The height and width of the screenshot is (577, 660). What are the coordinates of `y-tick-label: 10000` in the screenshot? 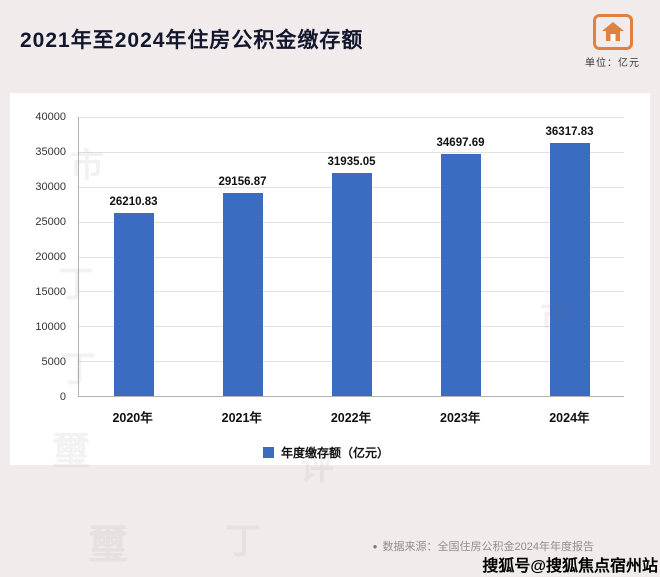 It's located at (50, 327).